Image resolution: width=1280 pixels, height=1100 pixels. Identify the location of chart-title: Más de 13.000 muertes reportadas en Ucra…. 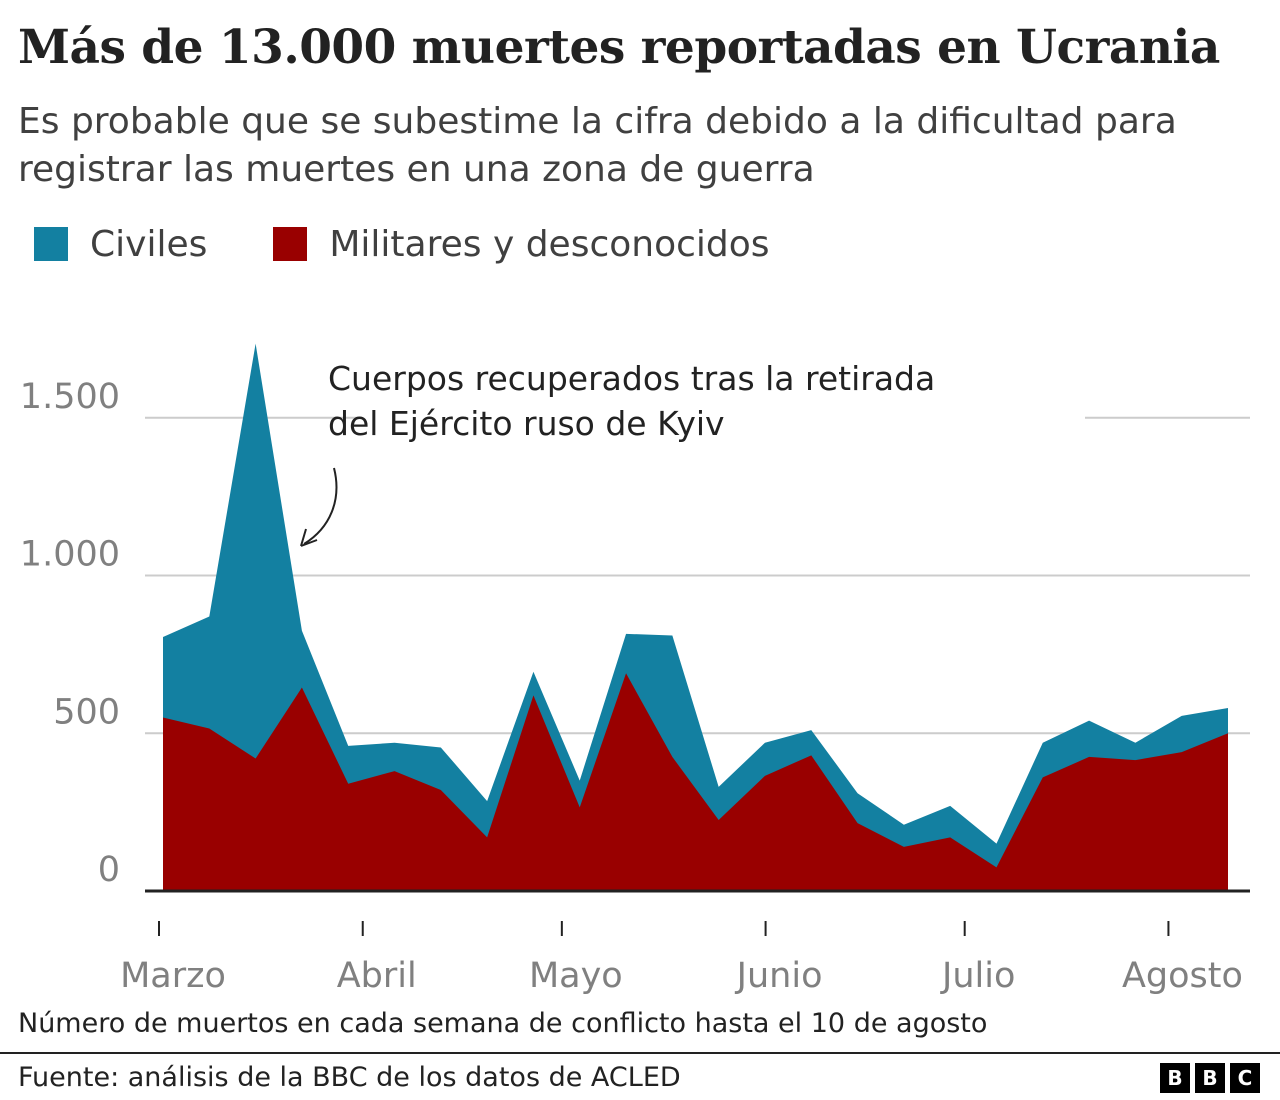
(619, 47).